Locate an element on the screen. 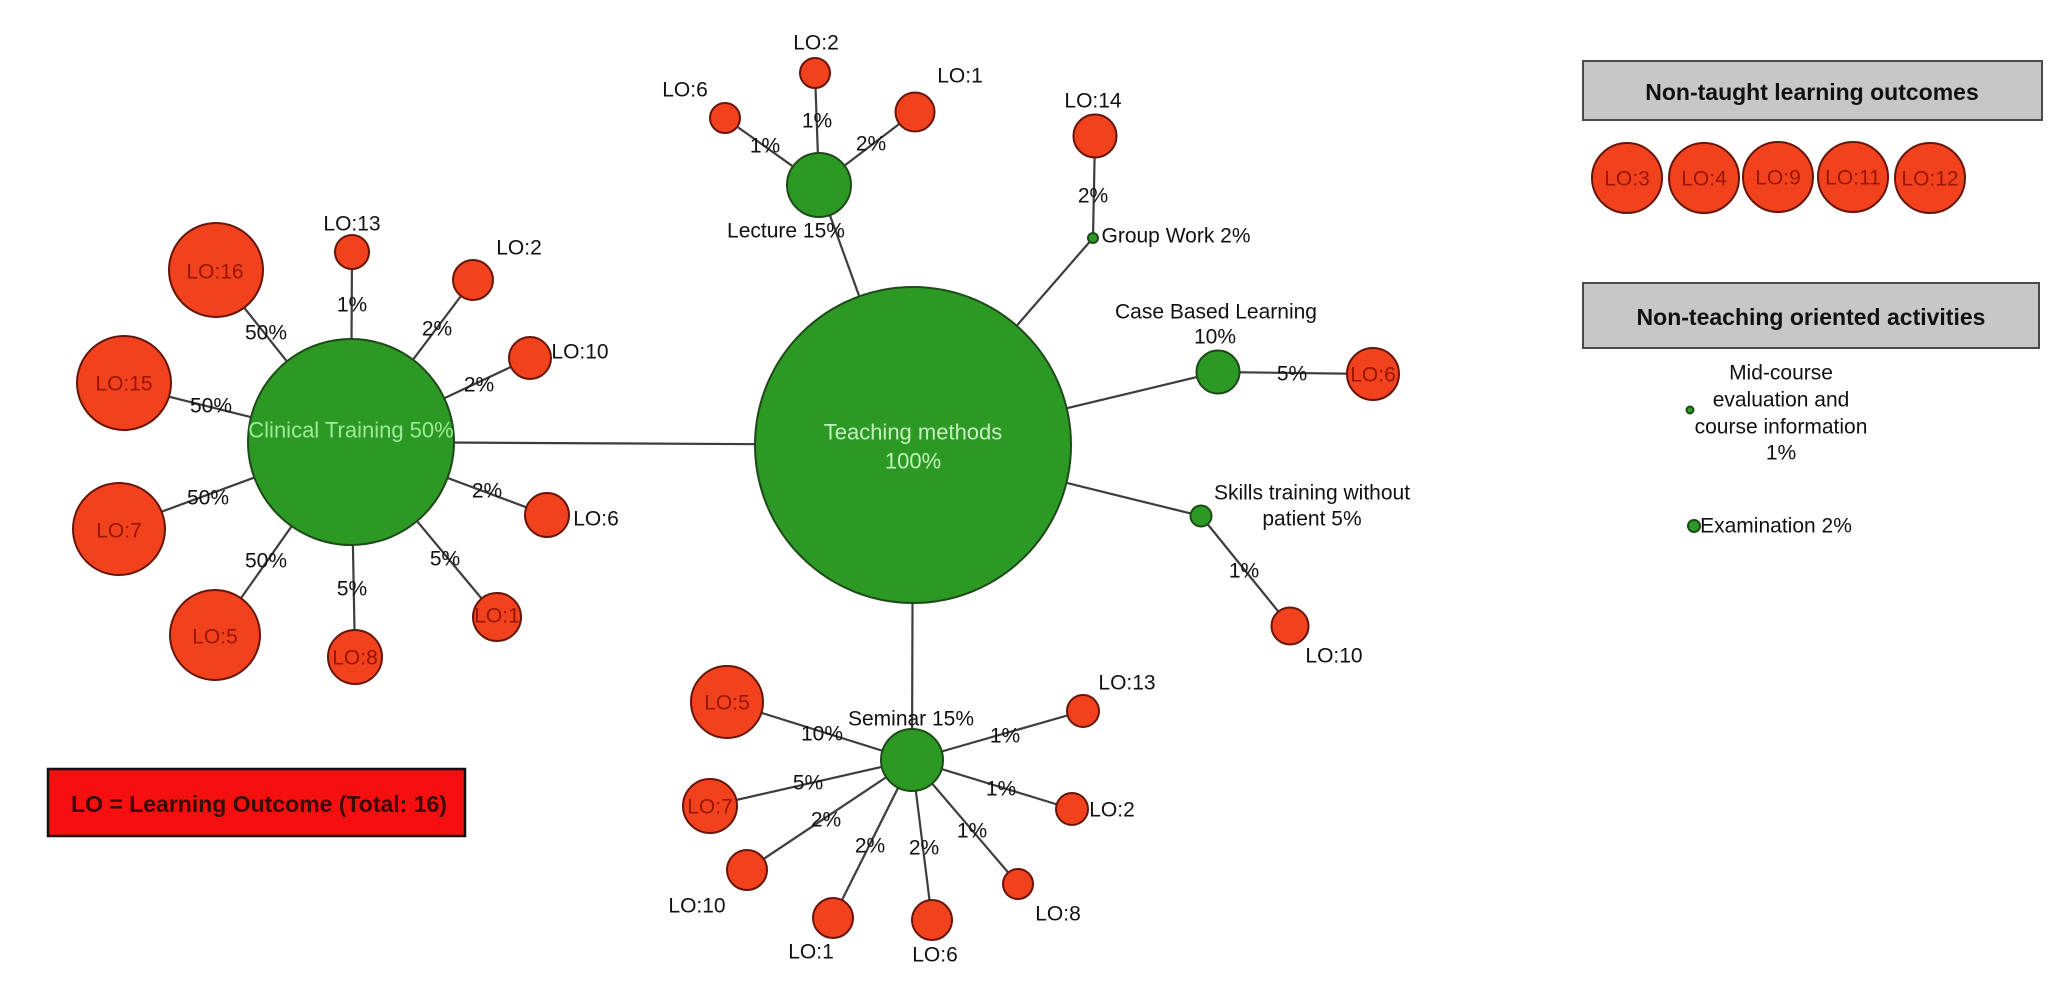 The image size is (2059, 1001). svg-text: Examination 2% is located at coordinates (1776, 526).